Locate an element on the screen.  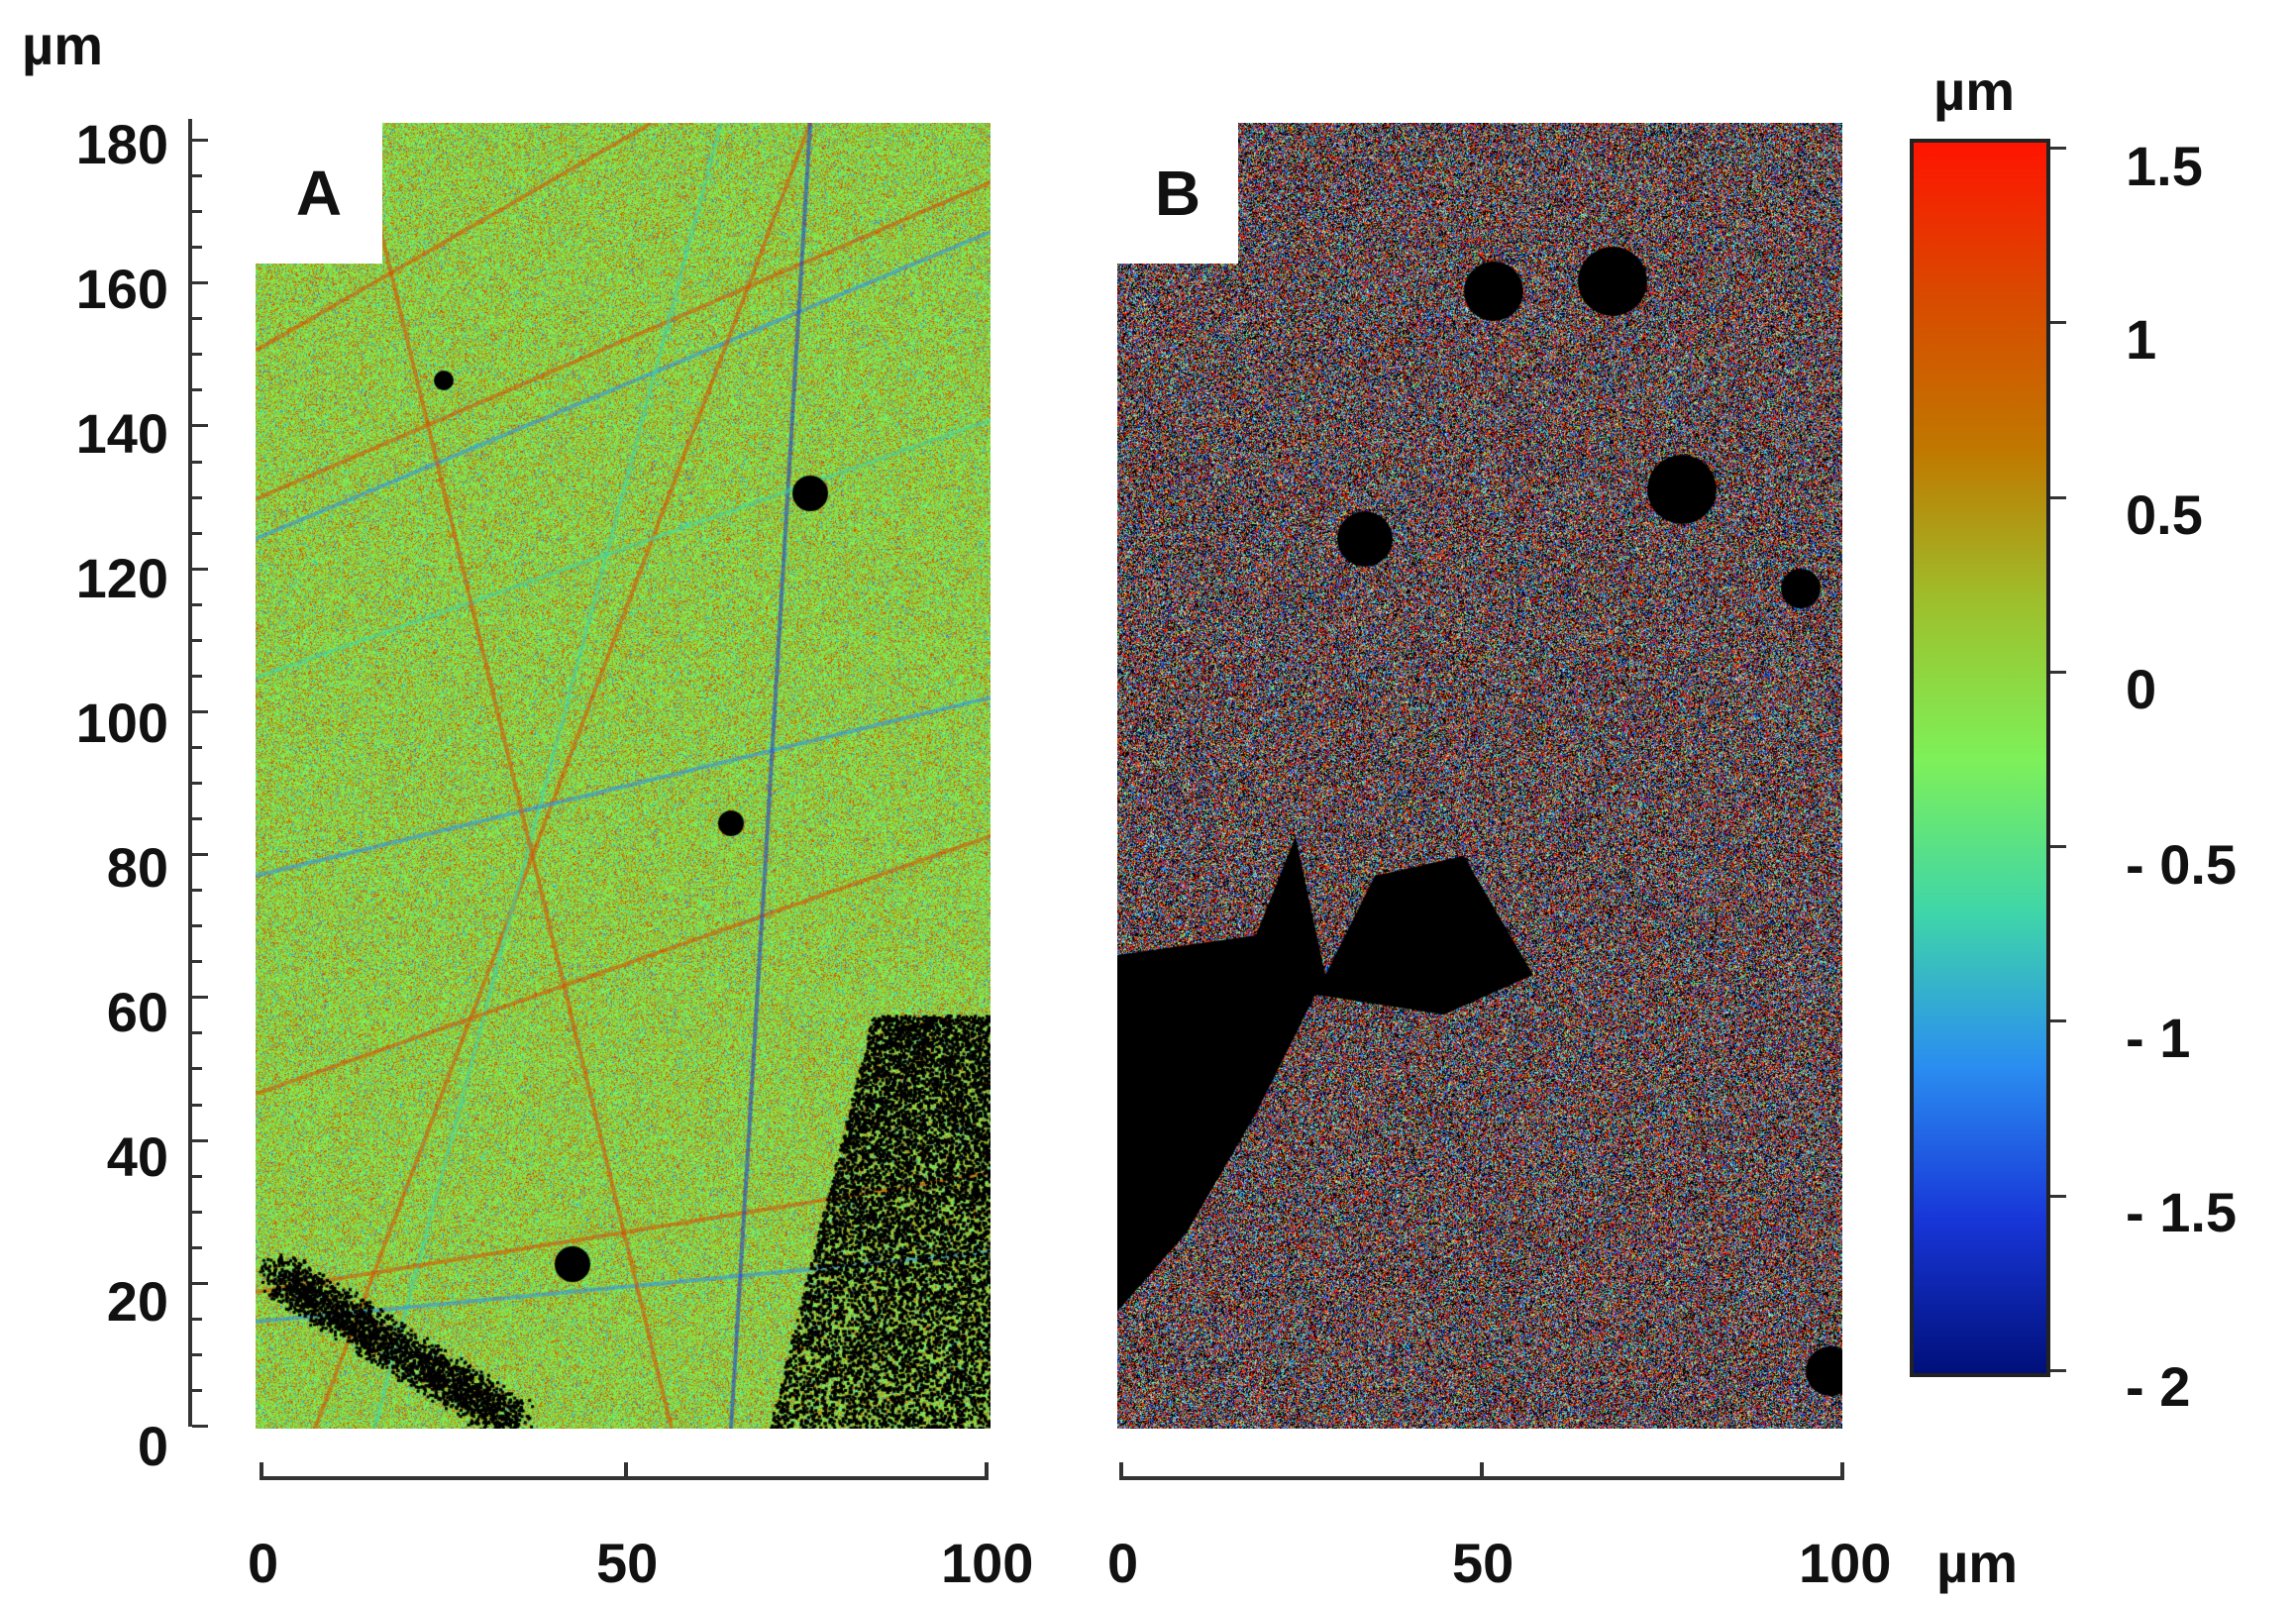
y-tick-label: 40 is located at coordinates (137, 1156).